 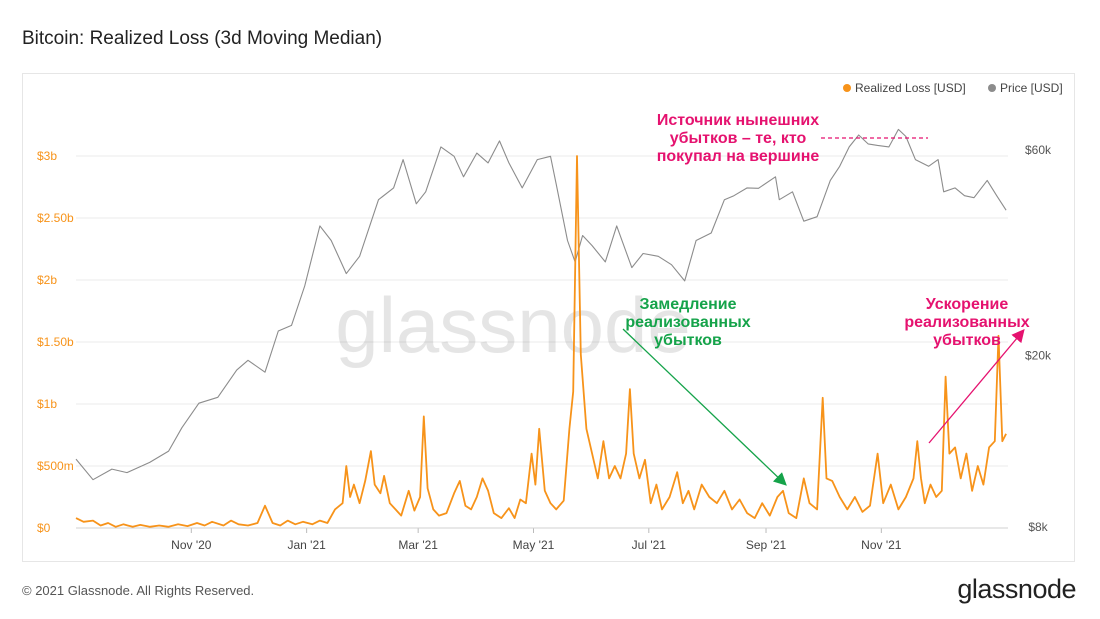 I want to click on annotation-top-line: Источник нынешних, so click(x=738, y=120).